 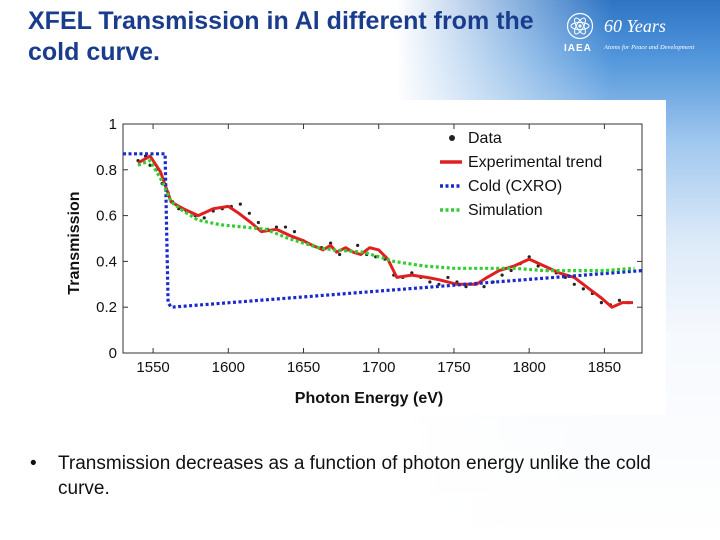 I want to click on atom-emblem-icon, so click(x=580, y=26).